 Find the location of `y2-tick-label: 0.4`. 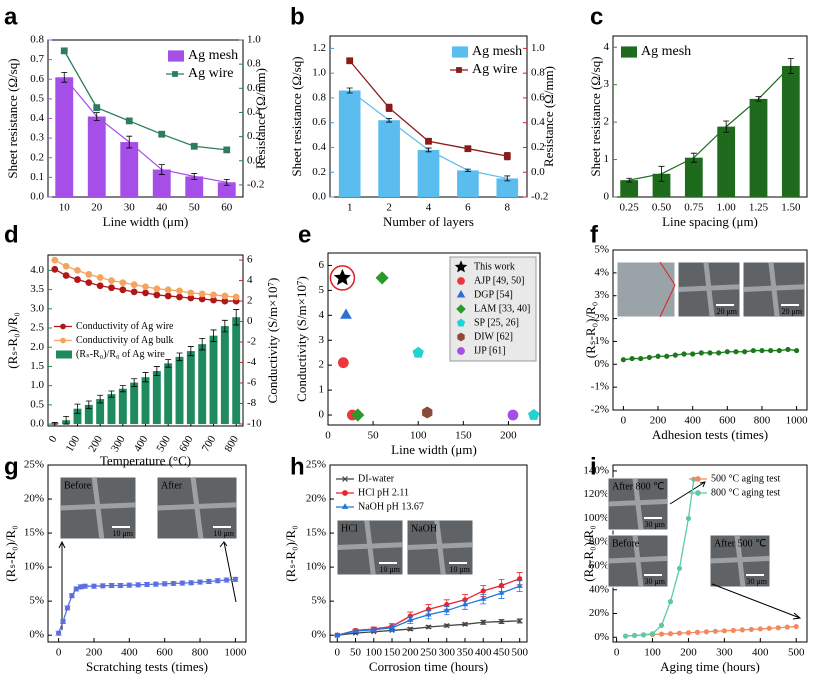

y2-tick-label: 0.4 is located at coordinates (538, 122).